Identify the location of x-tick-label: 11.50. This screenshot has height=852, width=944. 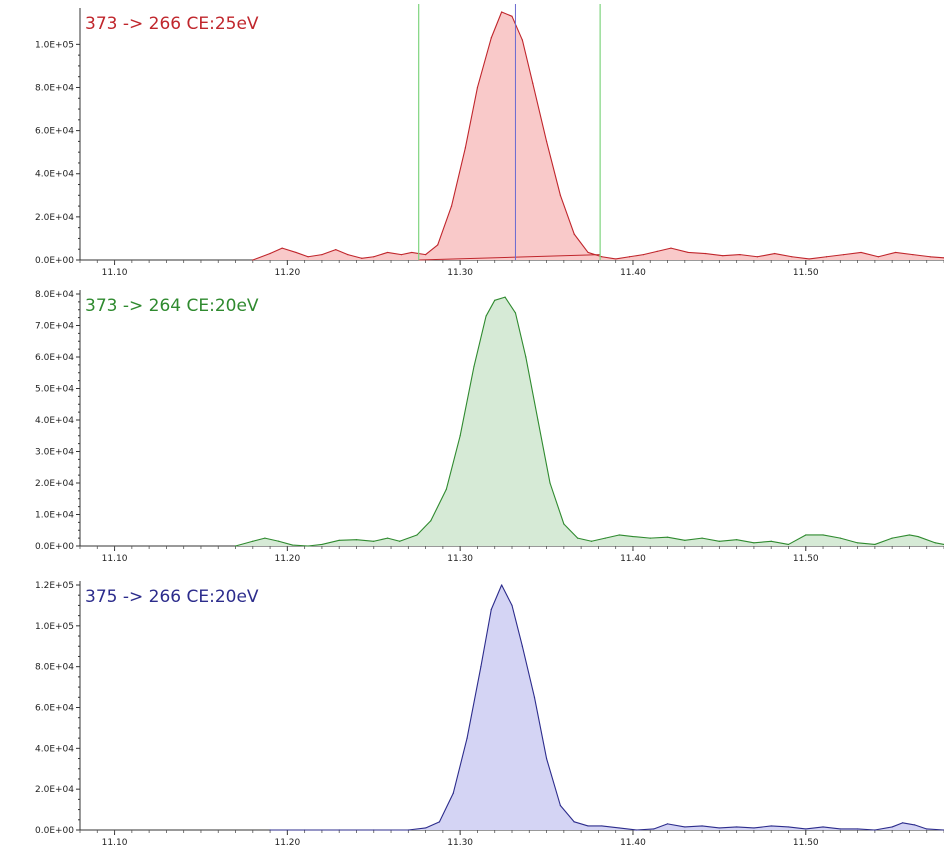
(806, 843).